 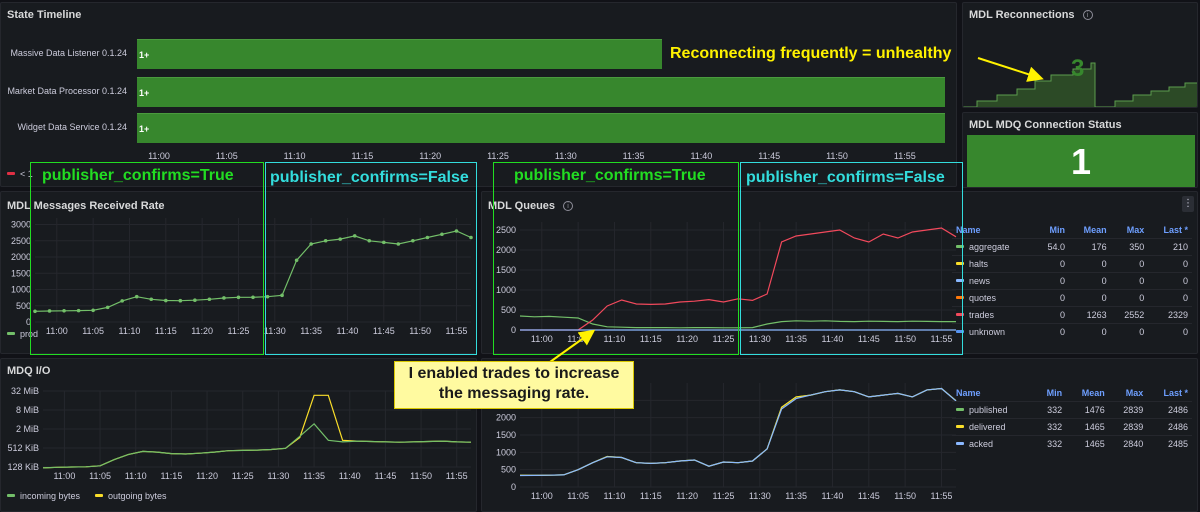 I want to click on legend-row: acked 332 1465 2840 2485, so click(x=1072, y=443).